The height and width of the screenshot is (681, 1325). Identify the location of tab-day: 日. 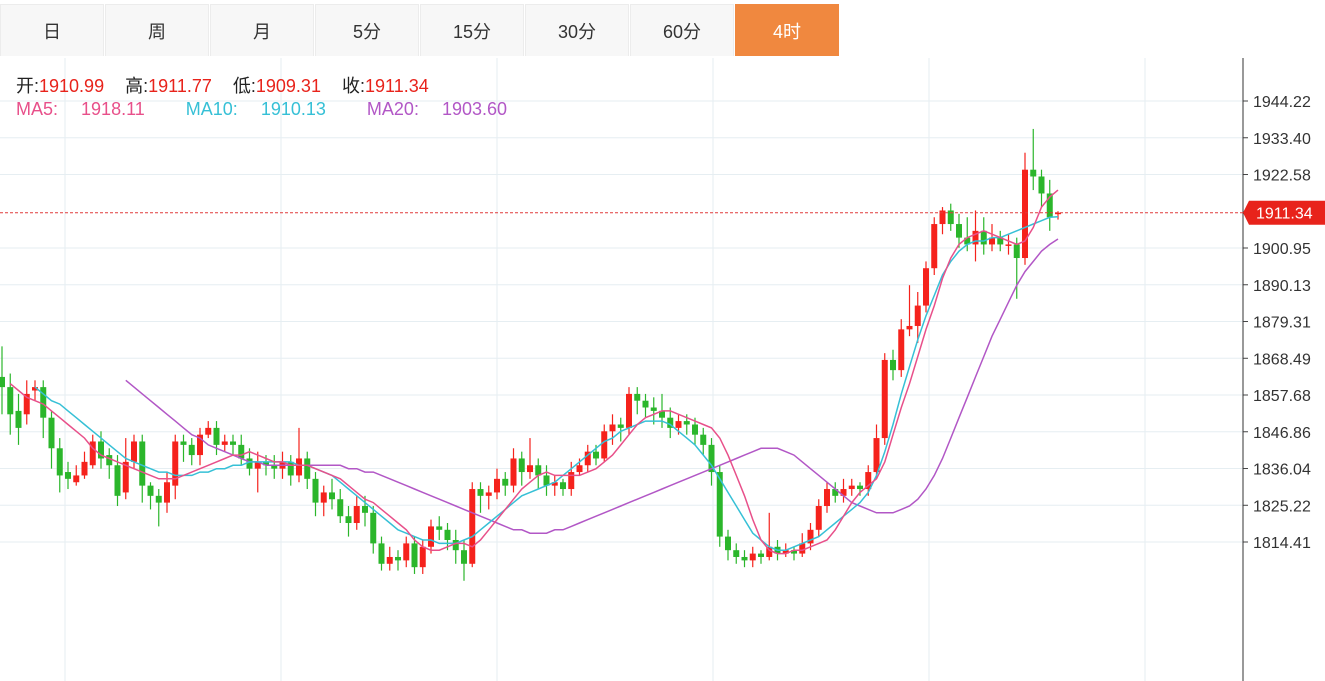
(52, 30).